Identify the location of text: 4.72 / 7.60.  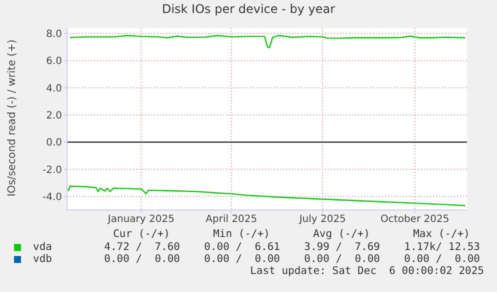
(142, 247).